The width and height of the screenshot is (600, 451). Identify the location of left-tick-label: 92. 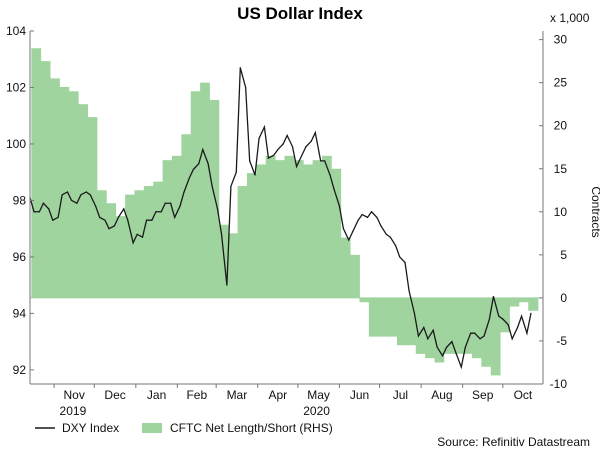
(20, 370).